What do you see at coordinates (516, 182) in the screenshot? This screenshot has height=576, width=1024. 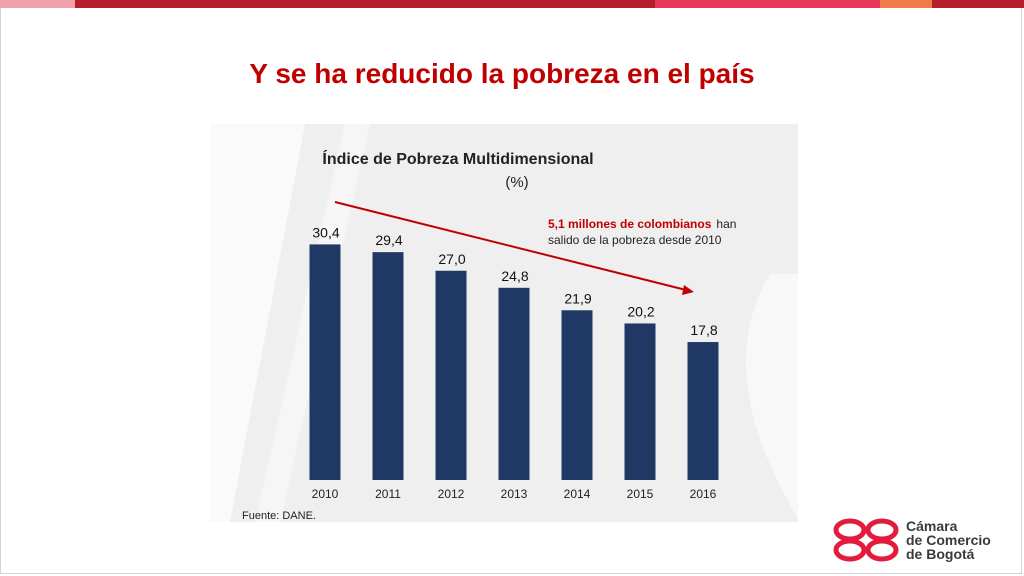 I see `chart-subtitle: (%)` at bounding box center [516, 182].